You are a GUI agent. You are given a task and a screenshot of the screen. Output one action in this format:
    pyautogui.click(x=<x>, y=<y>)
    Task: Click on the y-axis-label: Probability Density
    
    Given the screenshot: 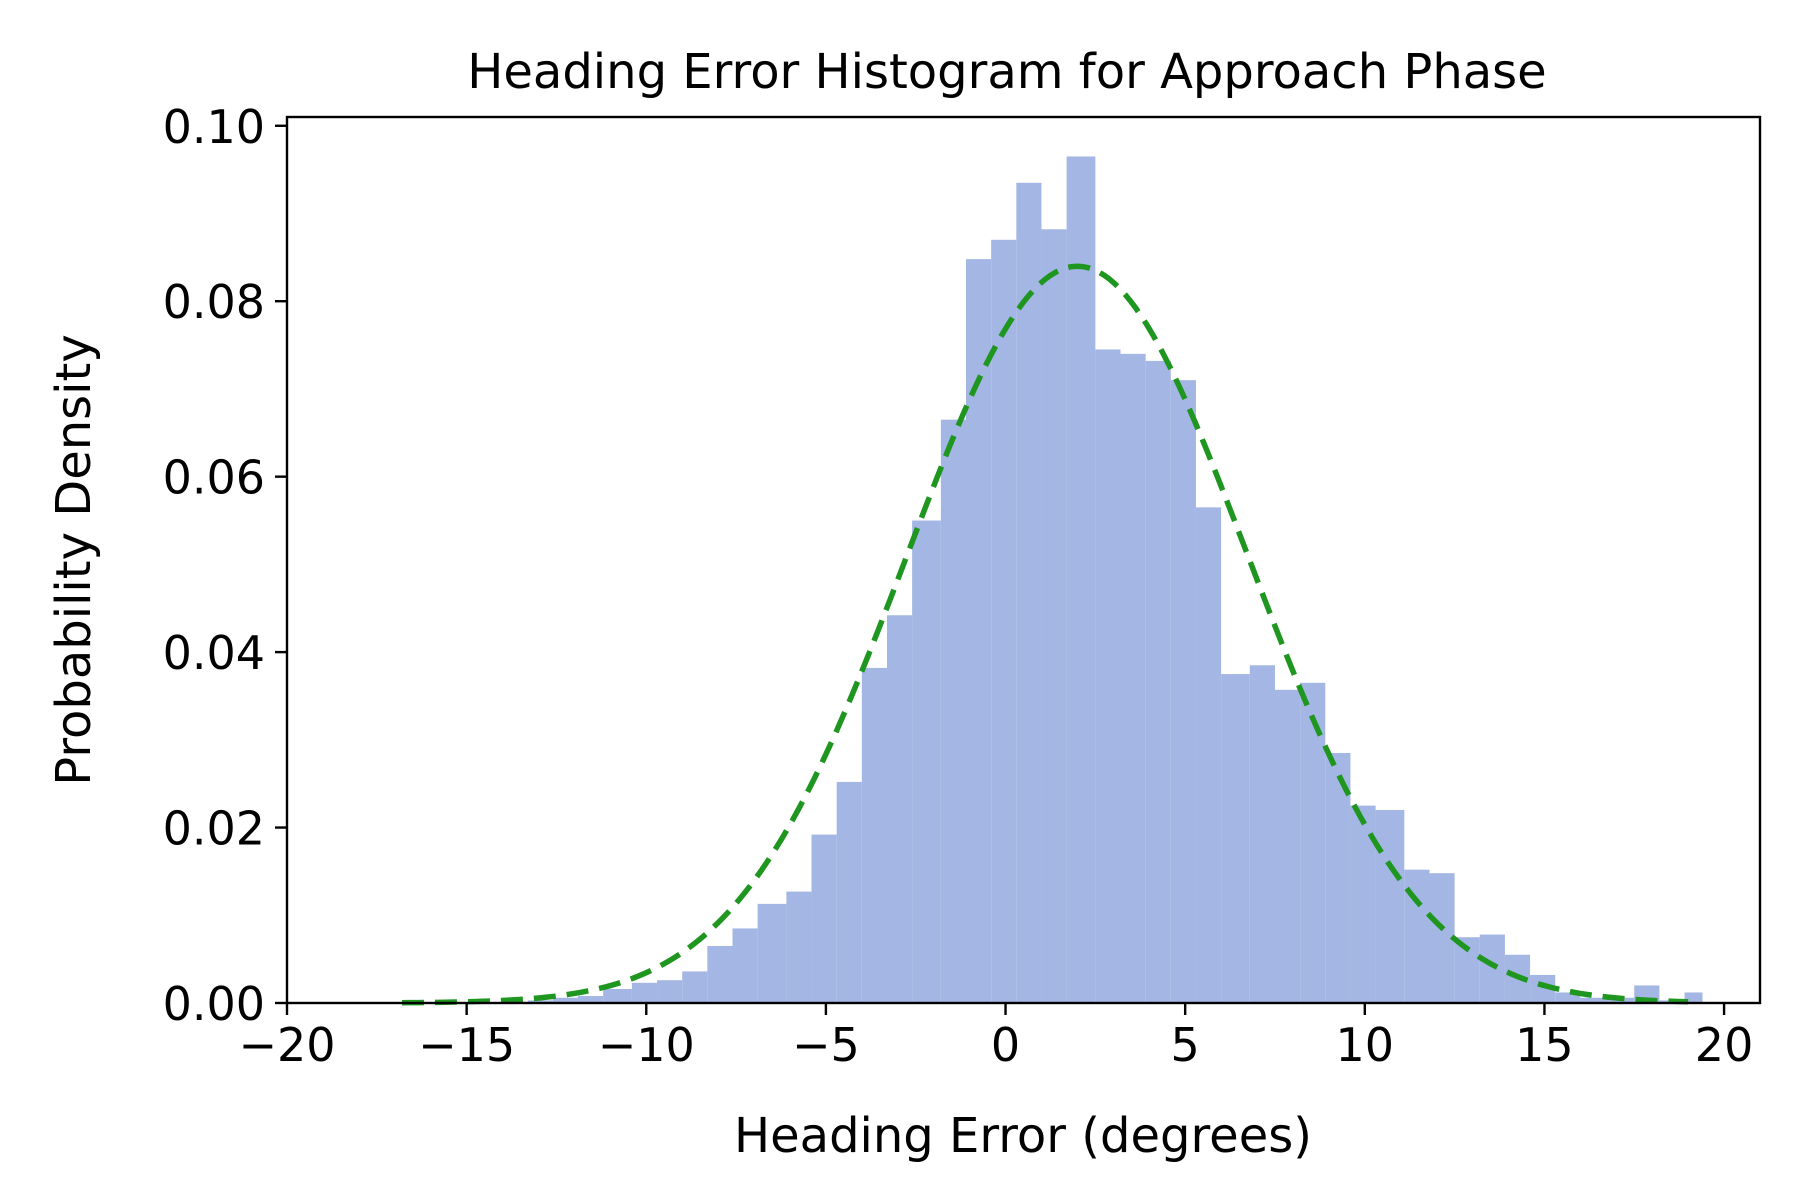 What is the action you would take?
    pyautogui.click(x=74, y=559)
    